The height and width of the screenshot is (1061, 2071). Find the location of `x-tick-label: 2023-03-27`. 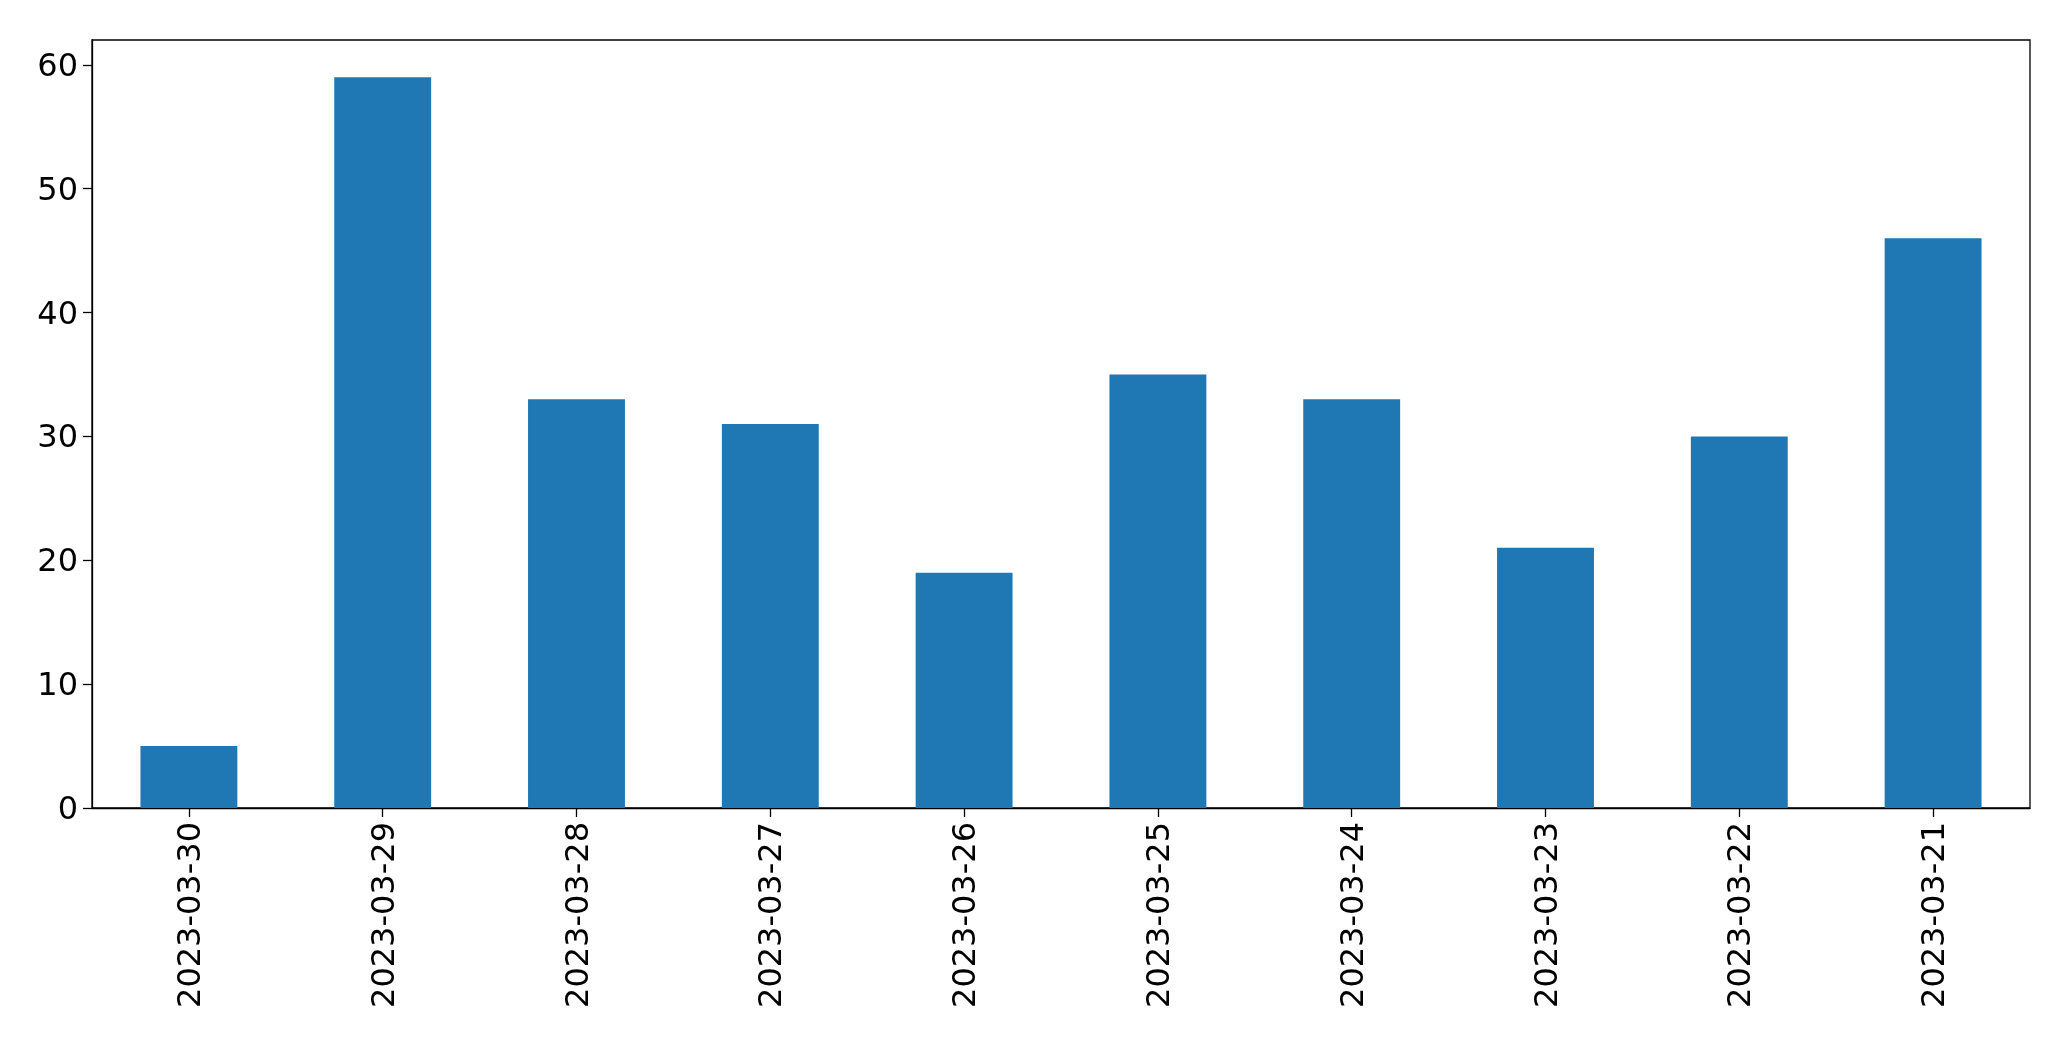

x-tick-label: 2023-03-27 is located at coordinates (770, 915).